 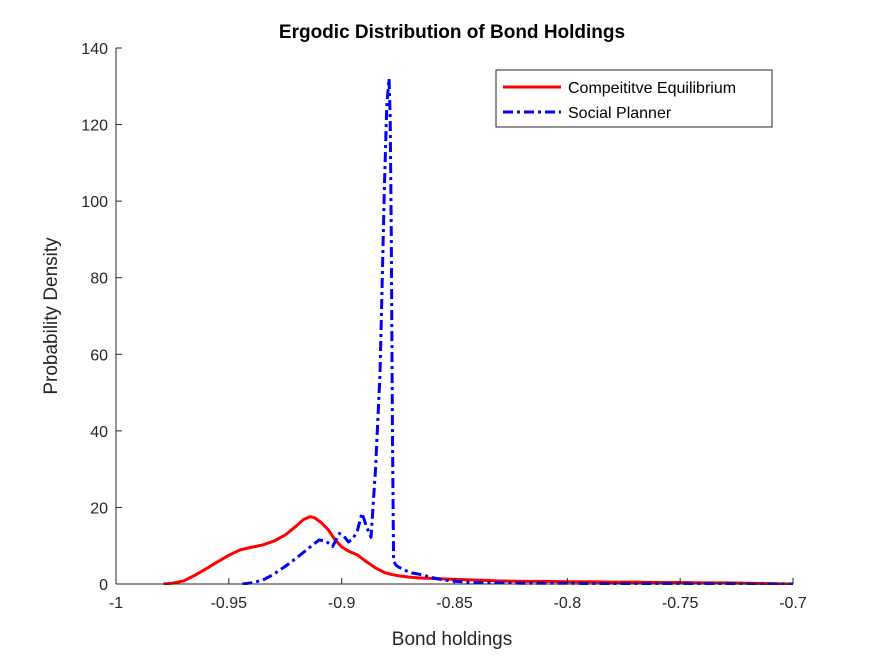 What do you see at coordinates (652, 88) in the screenshot?
I see `legend-label-competitive-equilibrium: Compeititve Equilibrium` at bounding box center [652, 88].